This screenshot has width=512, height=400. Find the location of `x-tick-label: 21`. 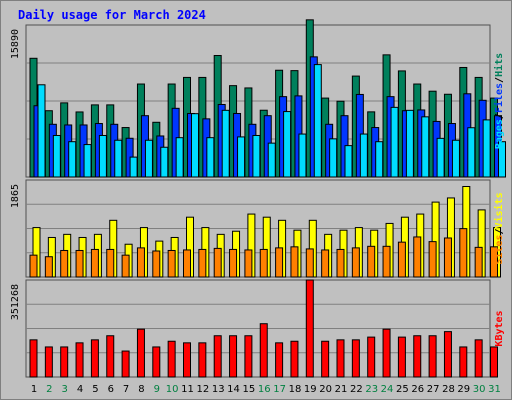

x-tick-label: 21 is located at coordinates (341, 389).